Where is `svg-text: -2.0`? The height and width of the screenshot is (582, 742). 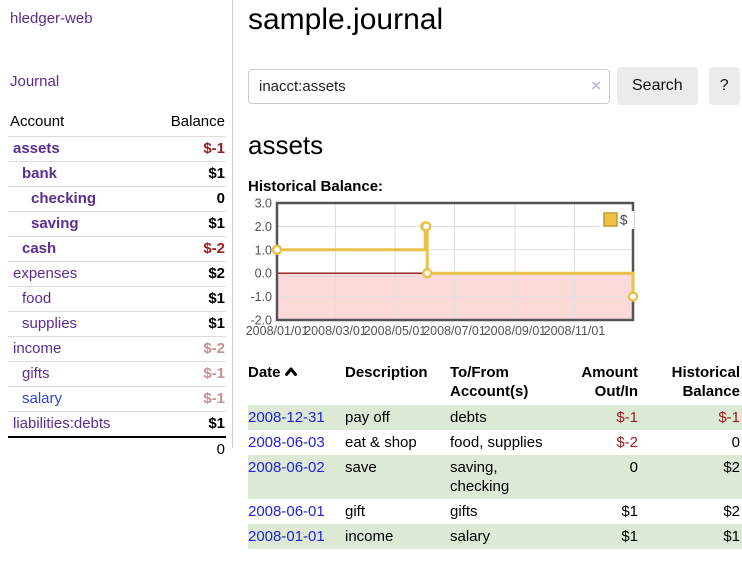 svg-text: -2.0 is located at coordinates (261, 321).